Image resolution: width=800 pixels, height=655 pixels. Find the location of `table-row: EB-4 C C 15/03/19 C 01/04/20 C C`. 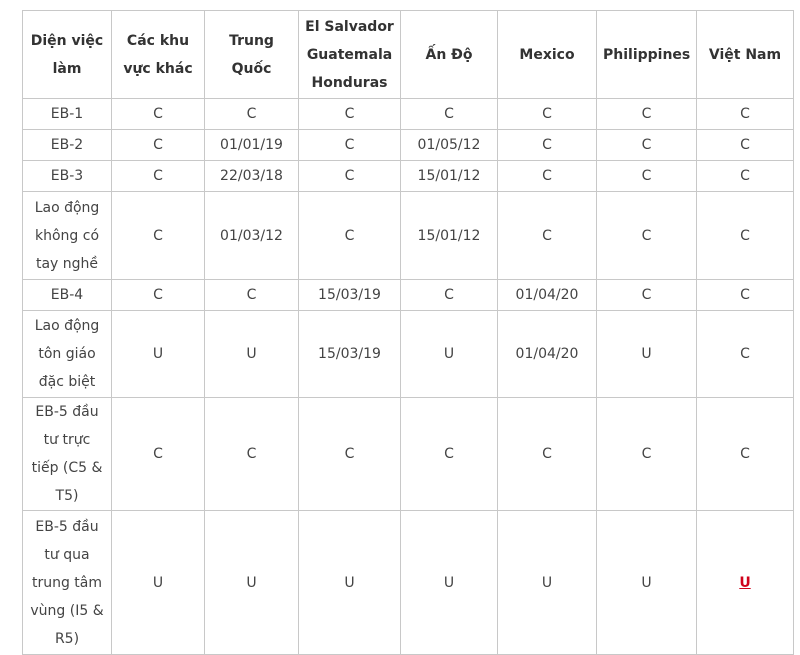

table-row: EB-4 C C 15/03/19 C 01/04/20 C C is located at coordinates (408, 295).